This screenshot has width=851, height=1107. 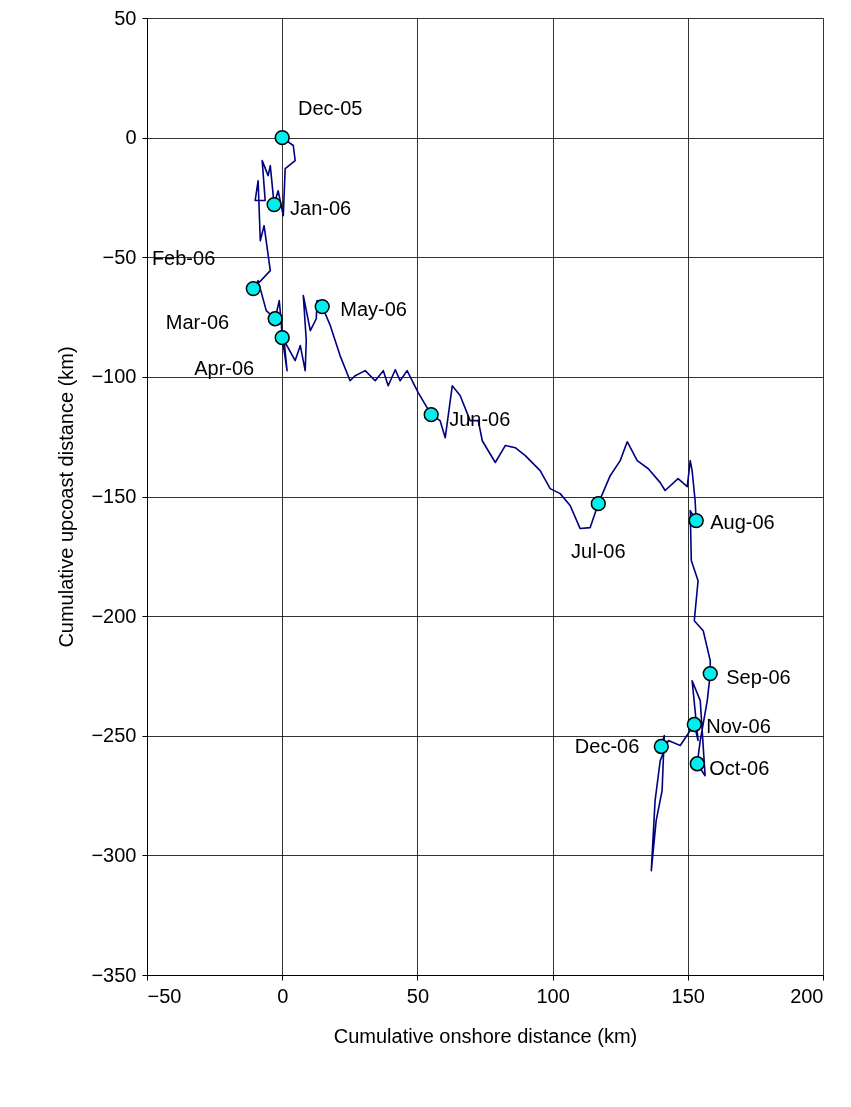 I want to click on y-tick-label: −100, so click(x=114, y=376).